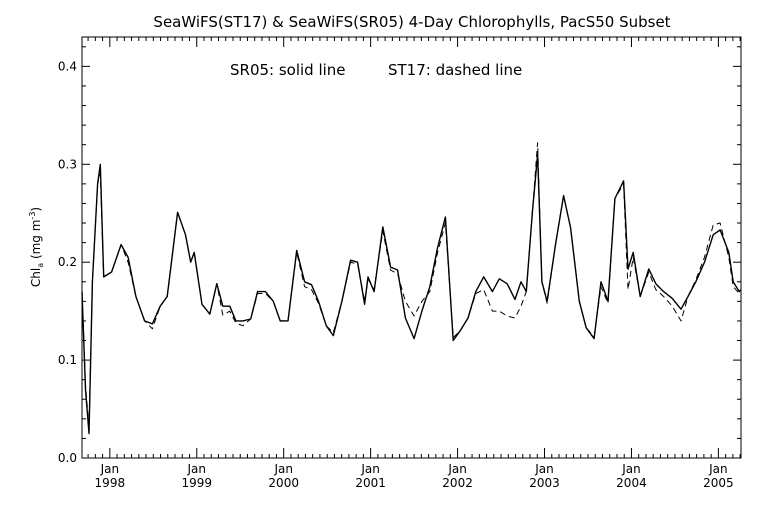 The height and width of the screenshot is (512, 768). Describe the element at coordinates (196, 483) in the screenshot. I see `x-tick-year: 1999` at that location.